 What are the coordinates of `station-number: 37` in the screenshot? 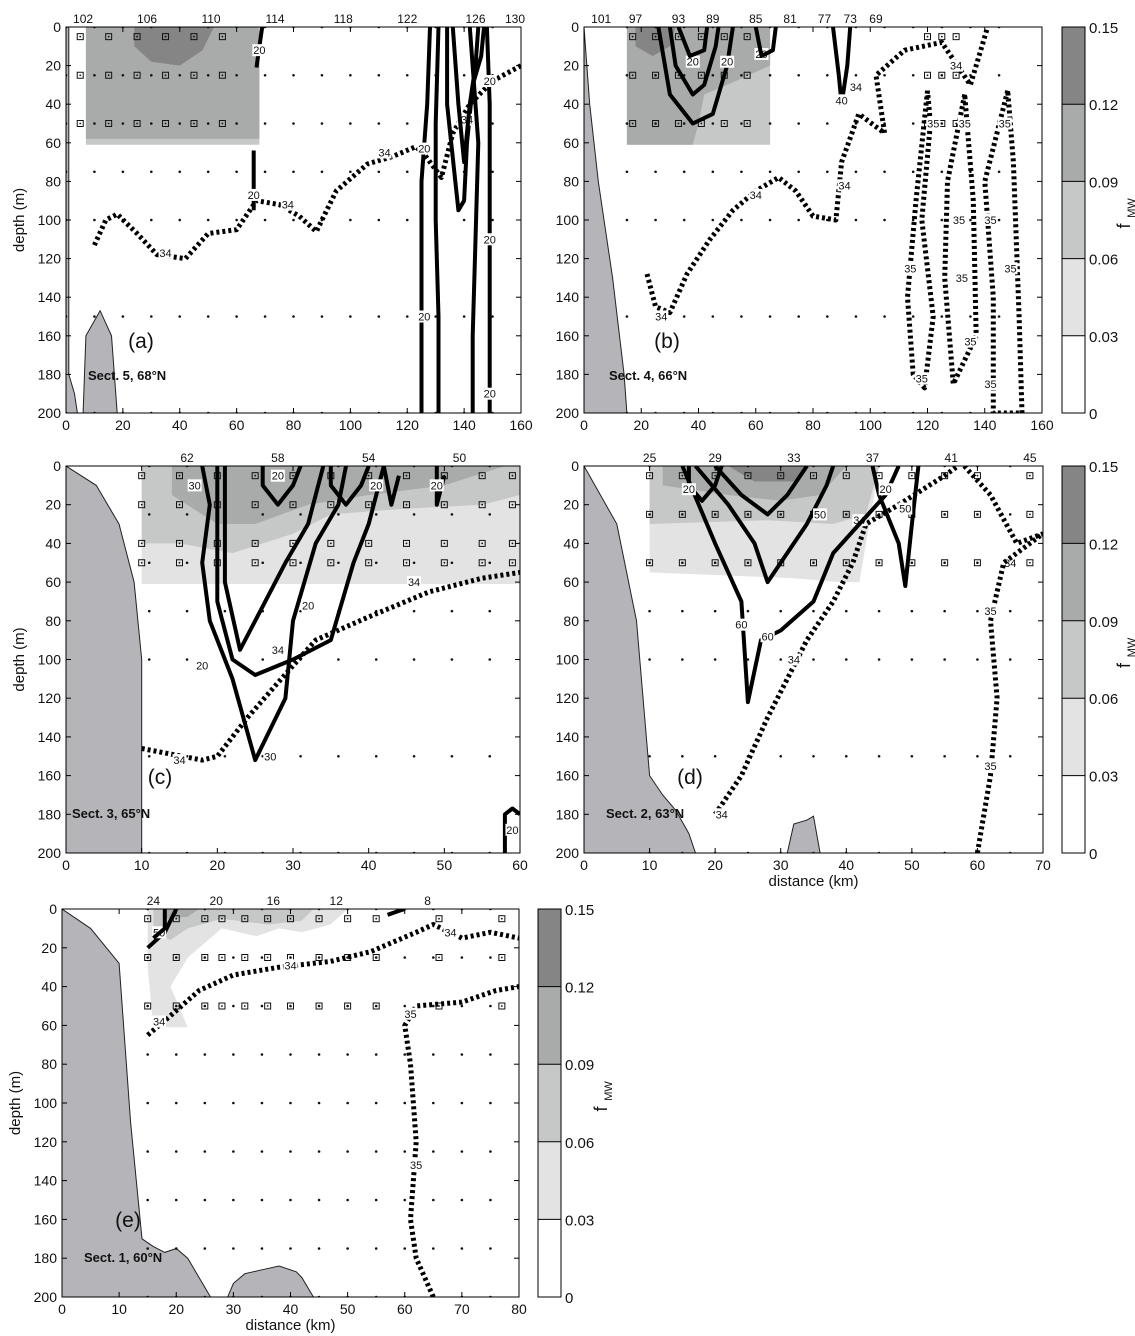 It's located at (873, 458).